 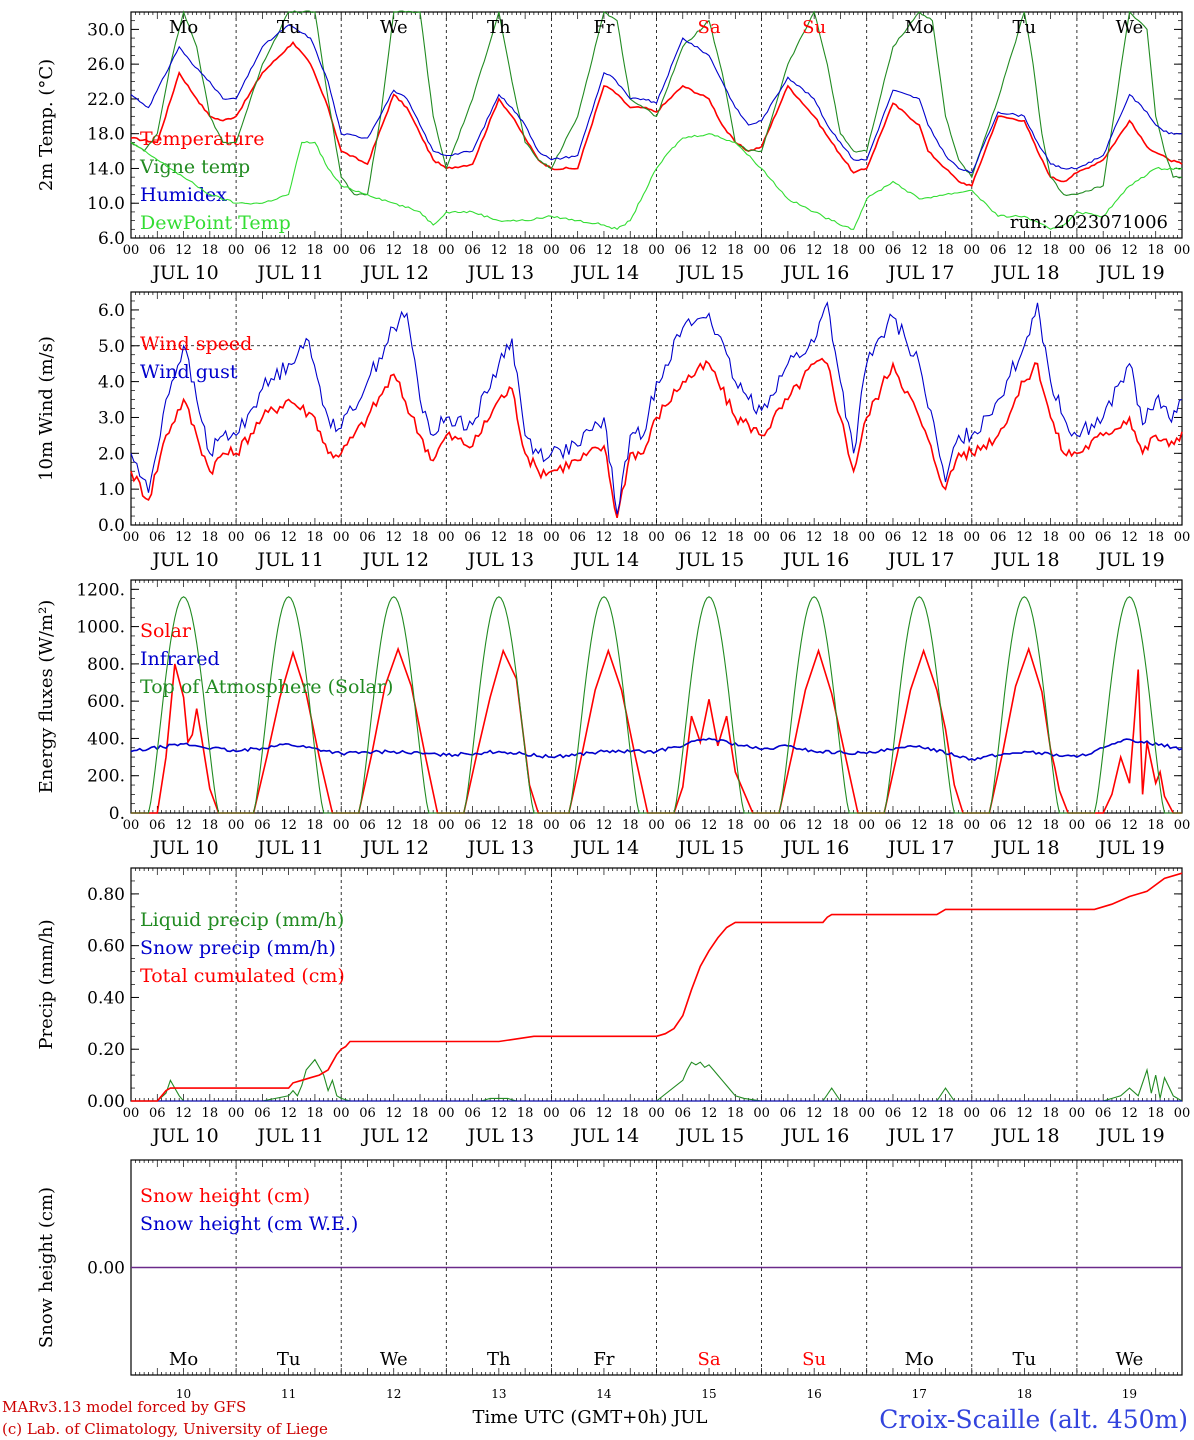 I want to click on y-tick-label: 400., so click(x=106, y=739).